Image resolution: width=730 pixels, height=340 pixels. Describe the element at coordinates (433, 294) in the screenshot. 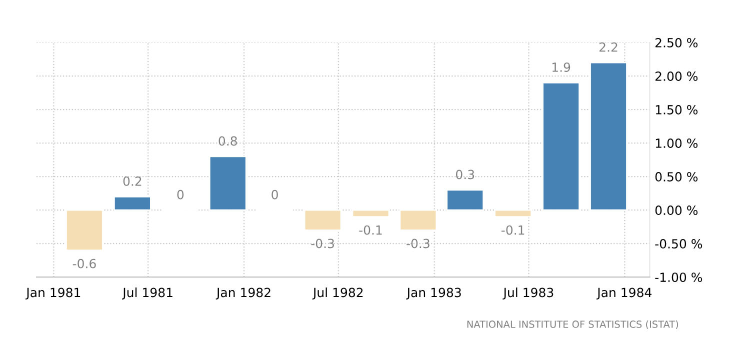

I see `x-tick-label: Jan 1983` at that location.